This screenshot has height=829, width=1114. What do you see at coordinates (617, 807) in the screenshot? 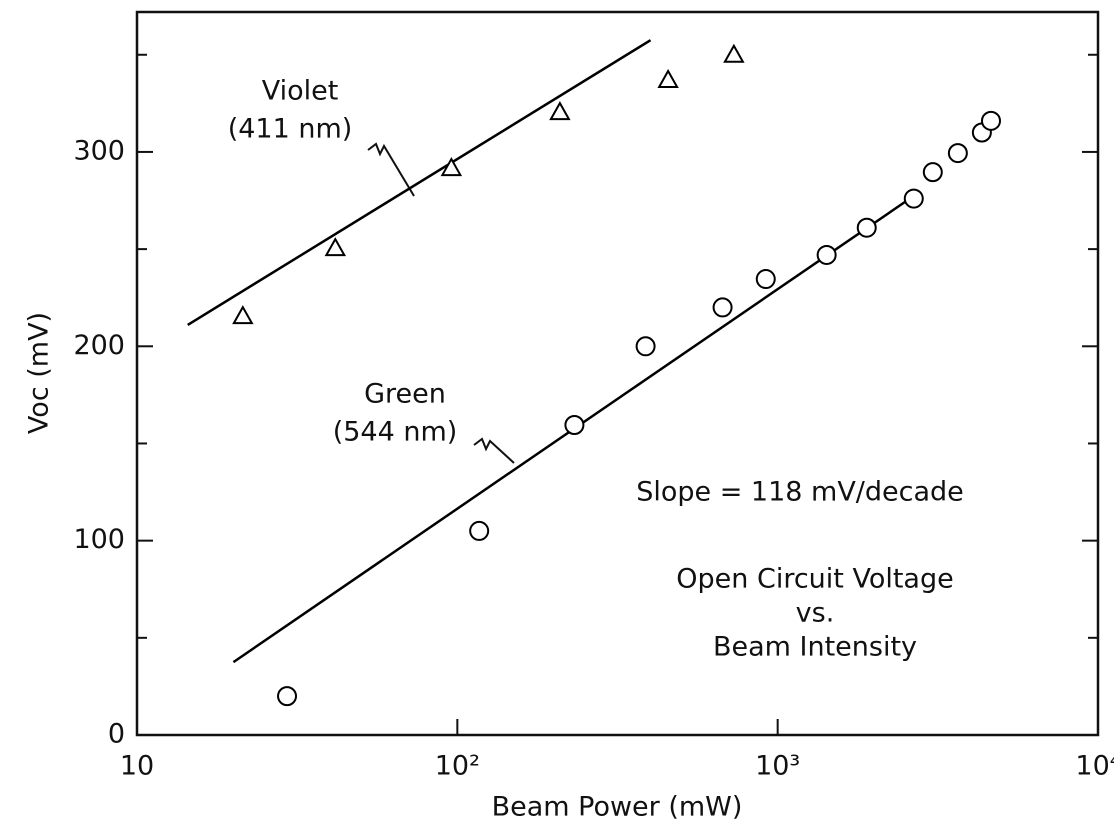
I see `x-axis-label: Beam Power (mW)` at bounding box center [617, 807].